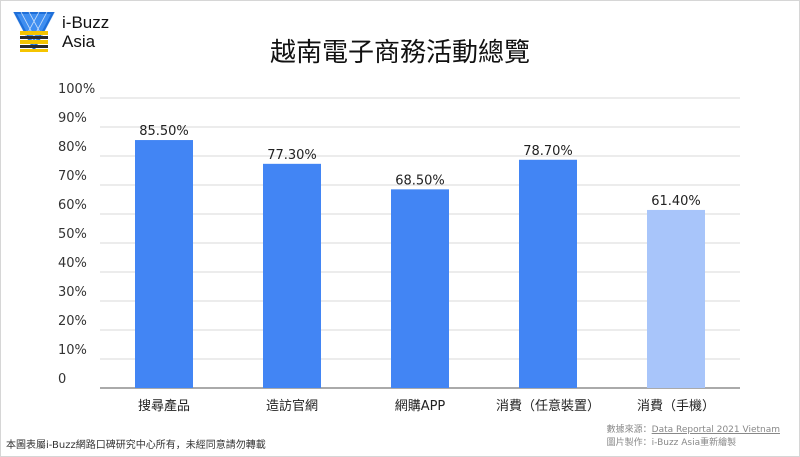 The width and height of the screenshot is (800, 457). What do you see at coordinates (629, 430) in the screenshot?
I see `source-label: 數據來源：` at bounding box center [629, 430].